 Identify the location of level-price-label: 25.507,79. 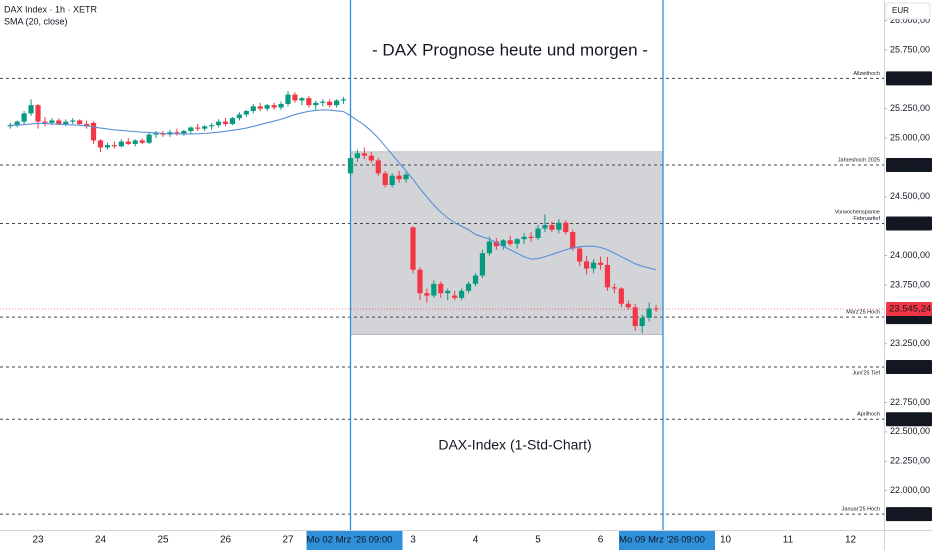
(910, 78).